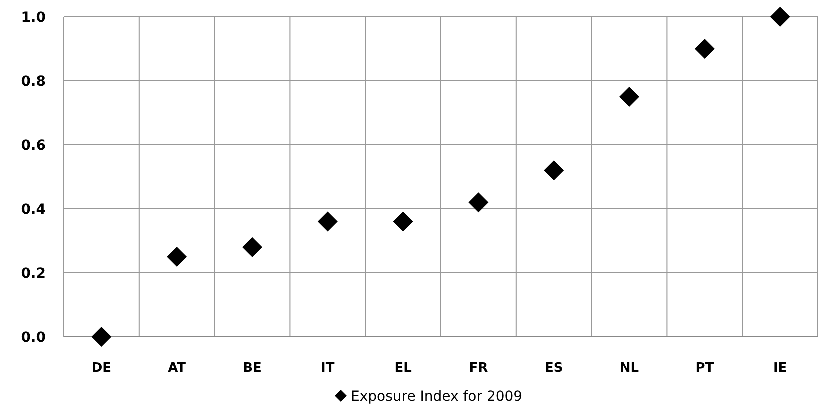 The image size is (822, 409). What do you see at coordinates (478, 368) in the screenshot?
I see `x-tick-label: FR` at bounding box center [478, 368].